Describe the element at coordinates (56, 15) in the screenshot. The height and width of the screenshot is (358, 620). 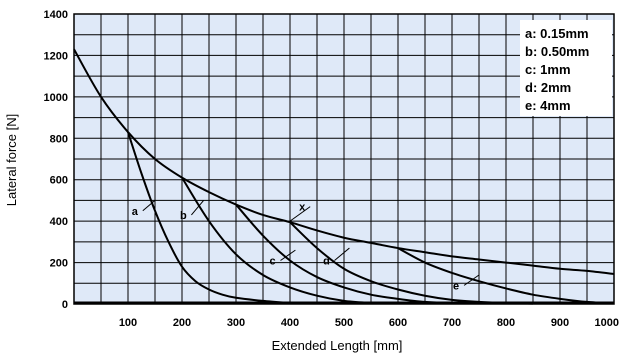
I see `y-tick-label: 1400` at that location.